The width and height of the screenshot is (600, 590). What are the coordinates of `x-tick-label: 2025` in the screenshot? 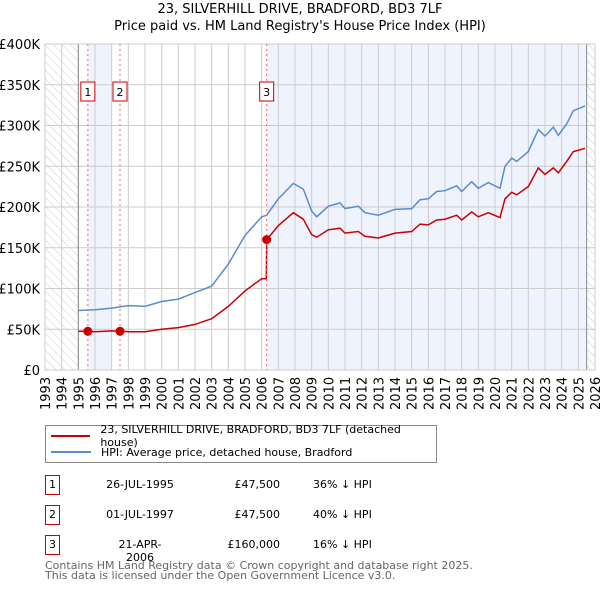 It's located at (579, 393).